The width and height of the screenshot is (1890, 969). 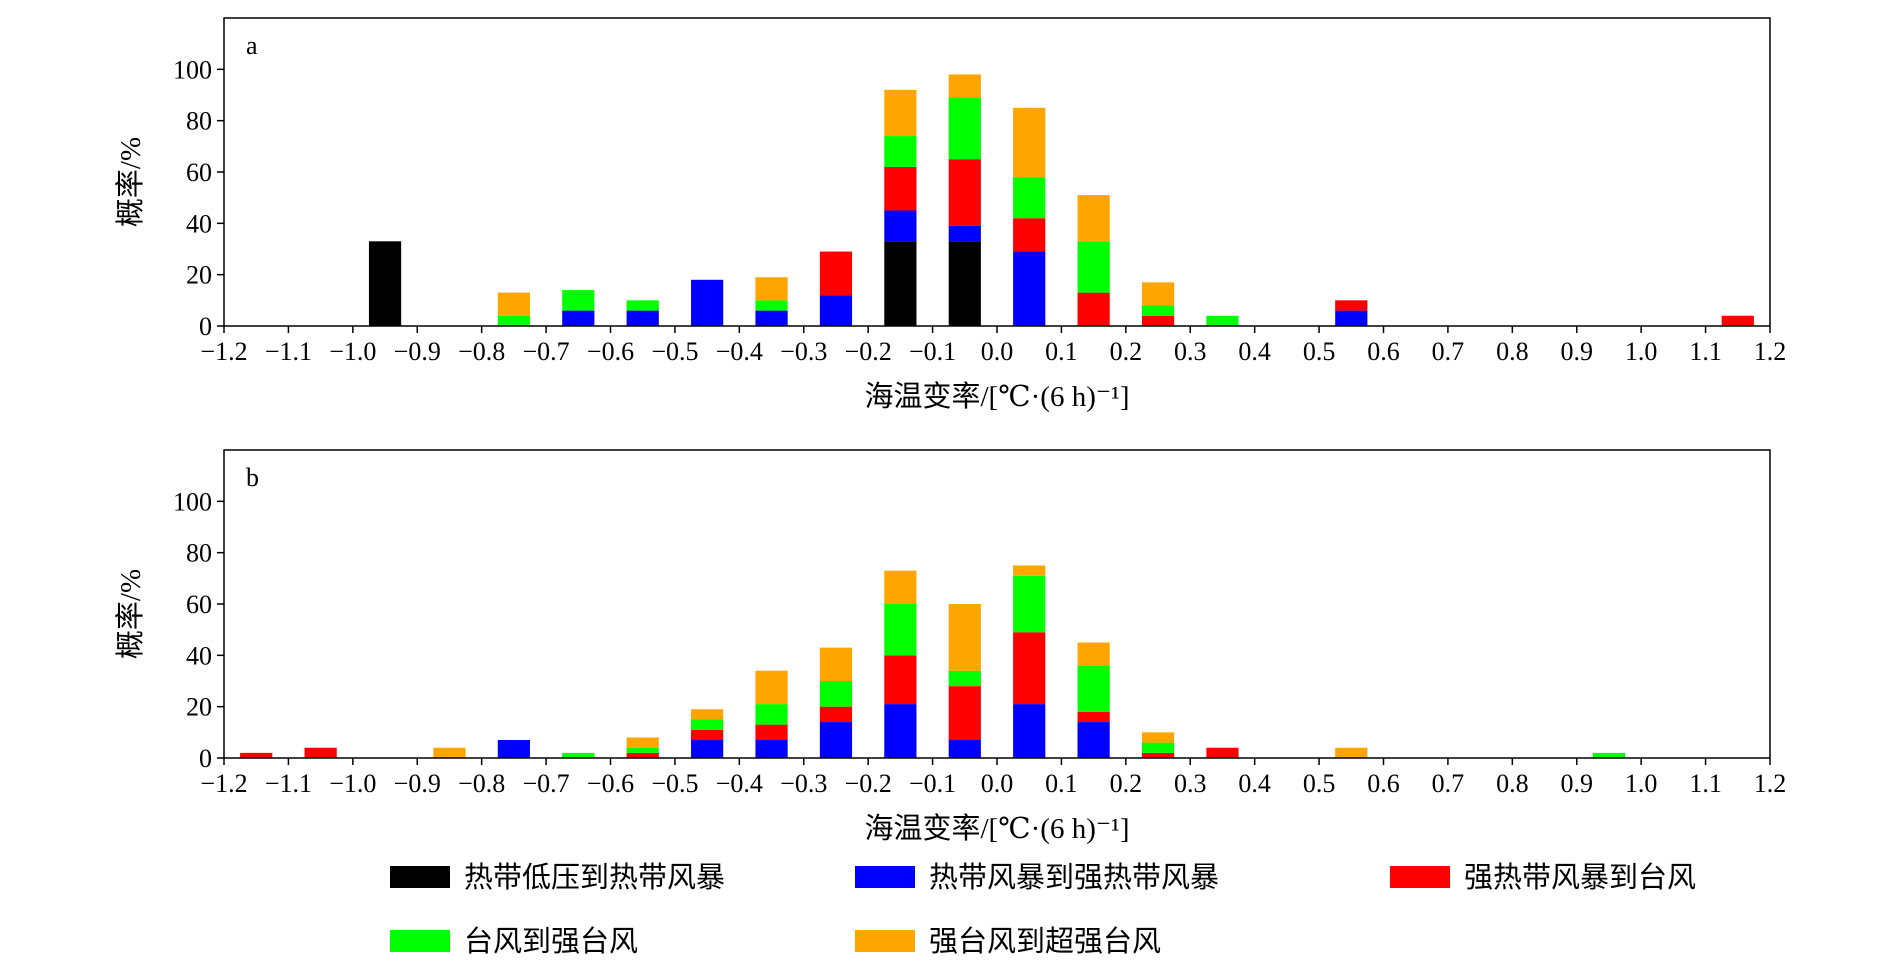 What do you see at coordinates (1126, 783) in the screenshot?
I see `x-tick-label: 0.2` at bounding box center [1126, 783].